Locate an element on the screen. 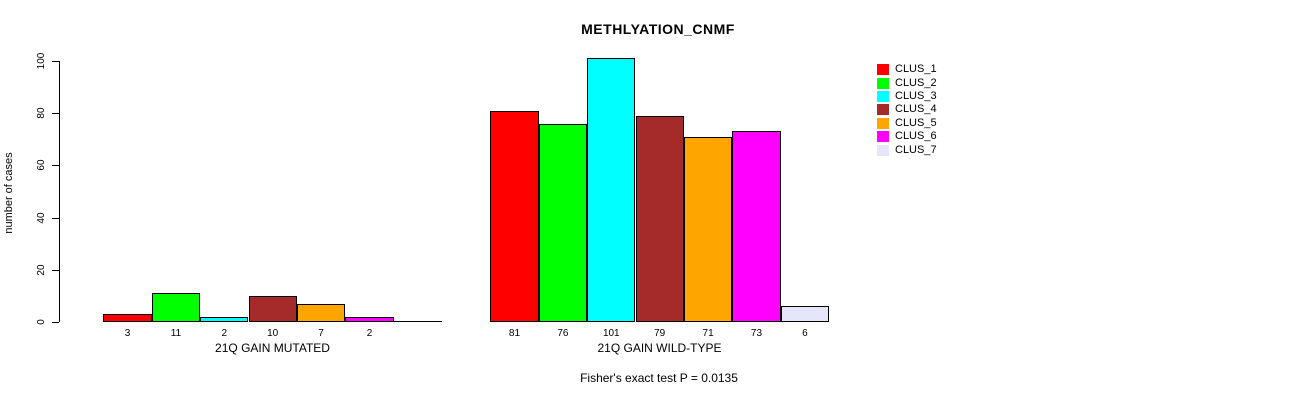 The image size is (1290, 400). bar-value-label: 79 is located at coordinates (660, 333).